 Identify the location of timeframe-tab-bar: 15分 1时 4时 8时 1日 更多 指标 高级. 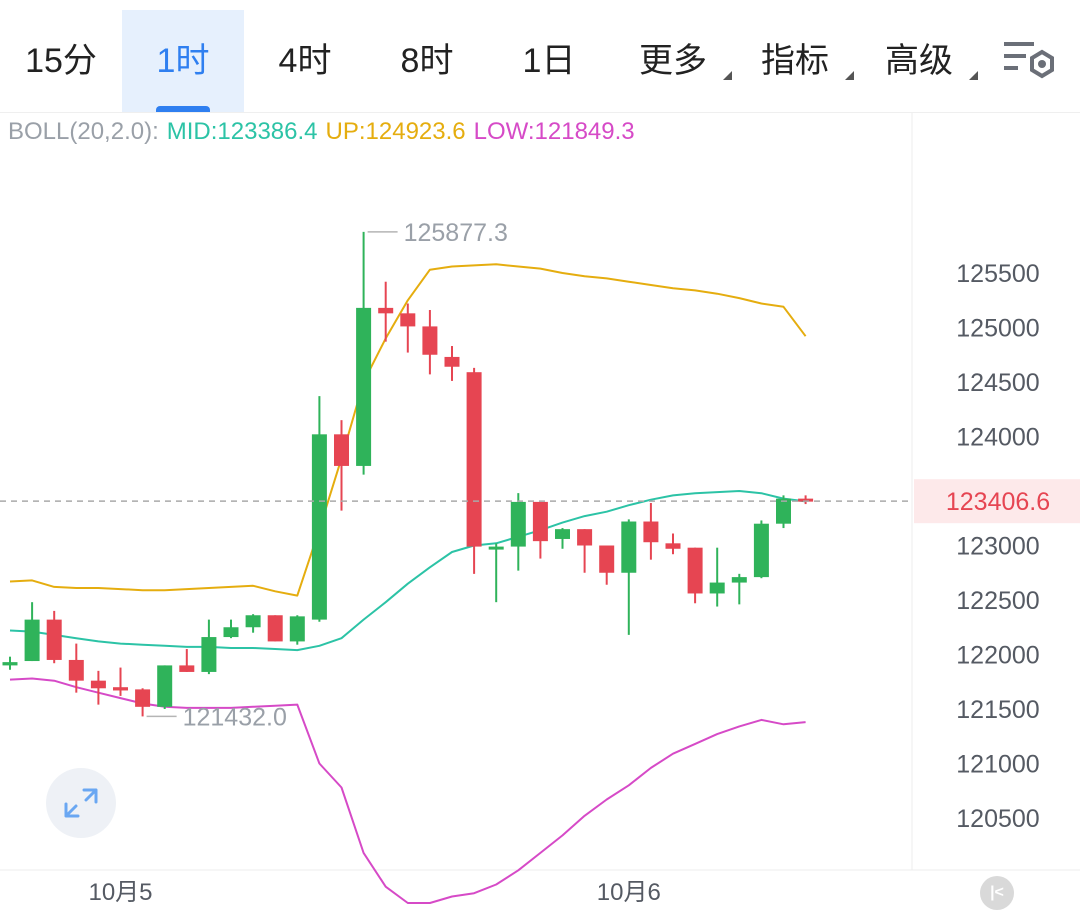
(540, 61).